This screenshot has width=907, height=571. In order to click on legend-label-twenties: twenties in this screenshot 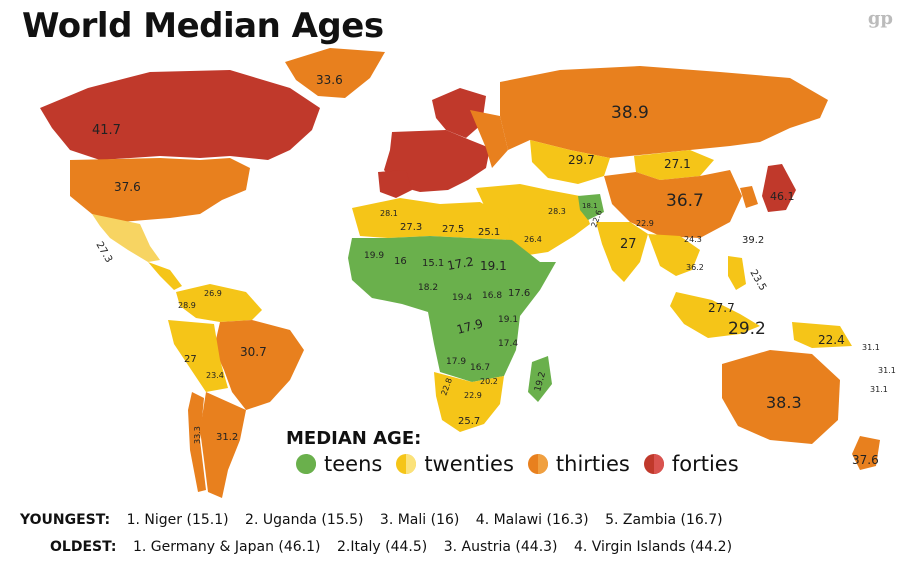, I will do `click(469, 464)`.